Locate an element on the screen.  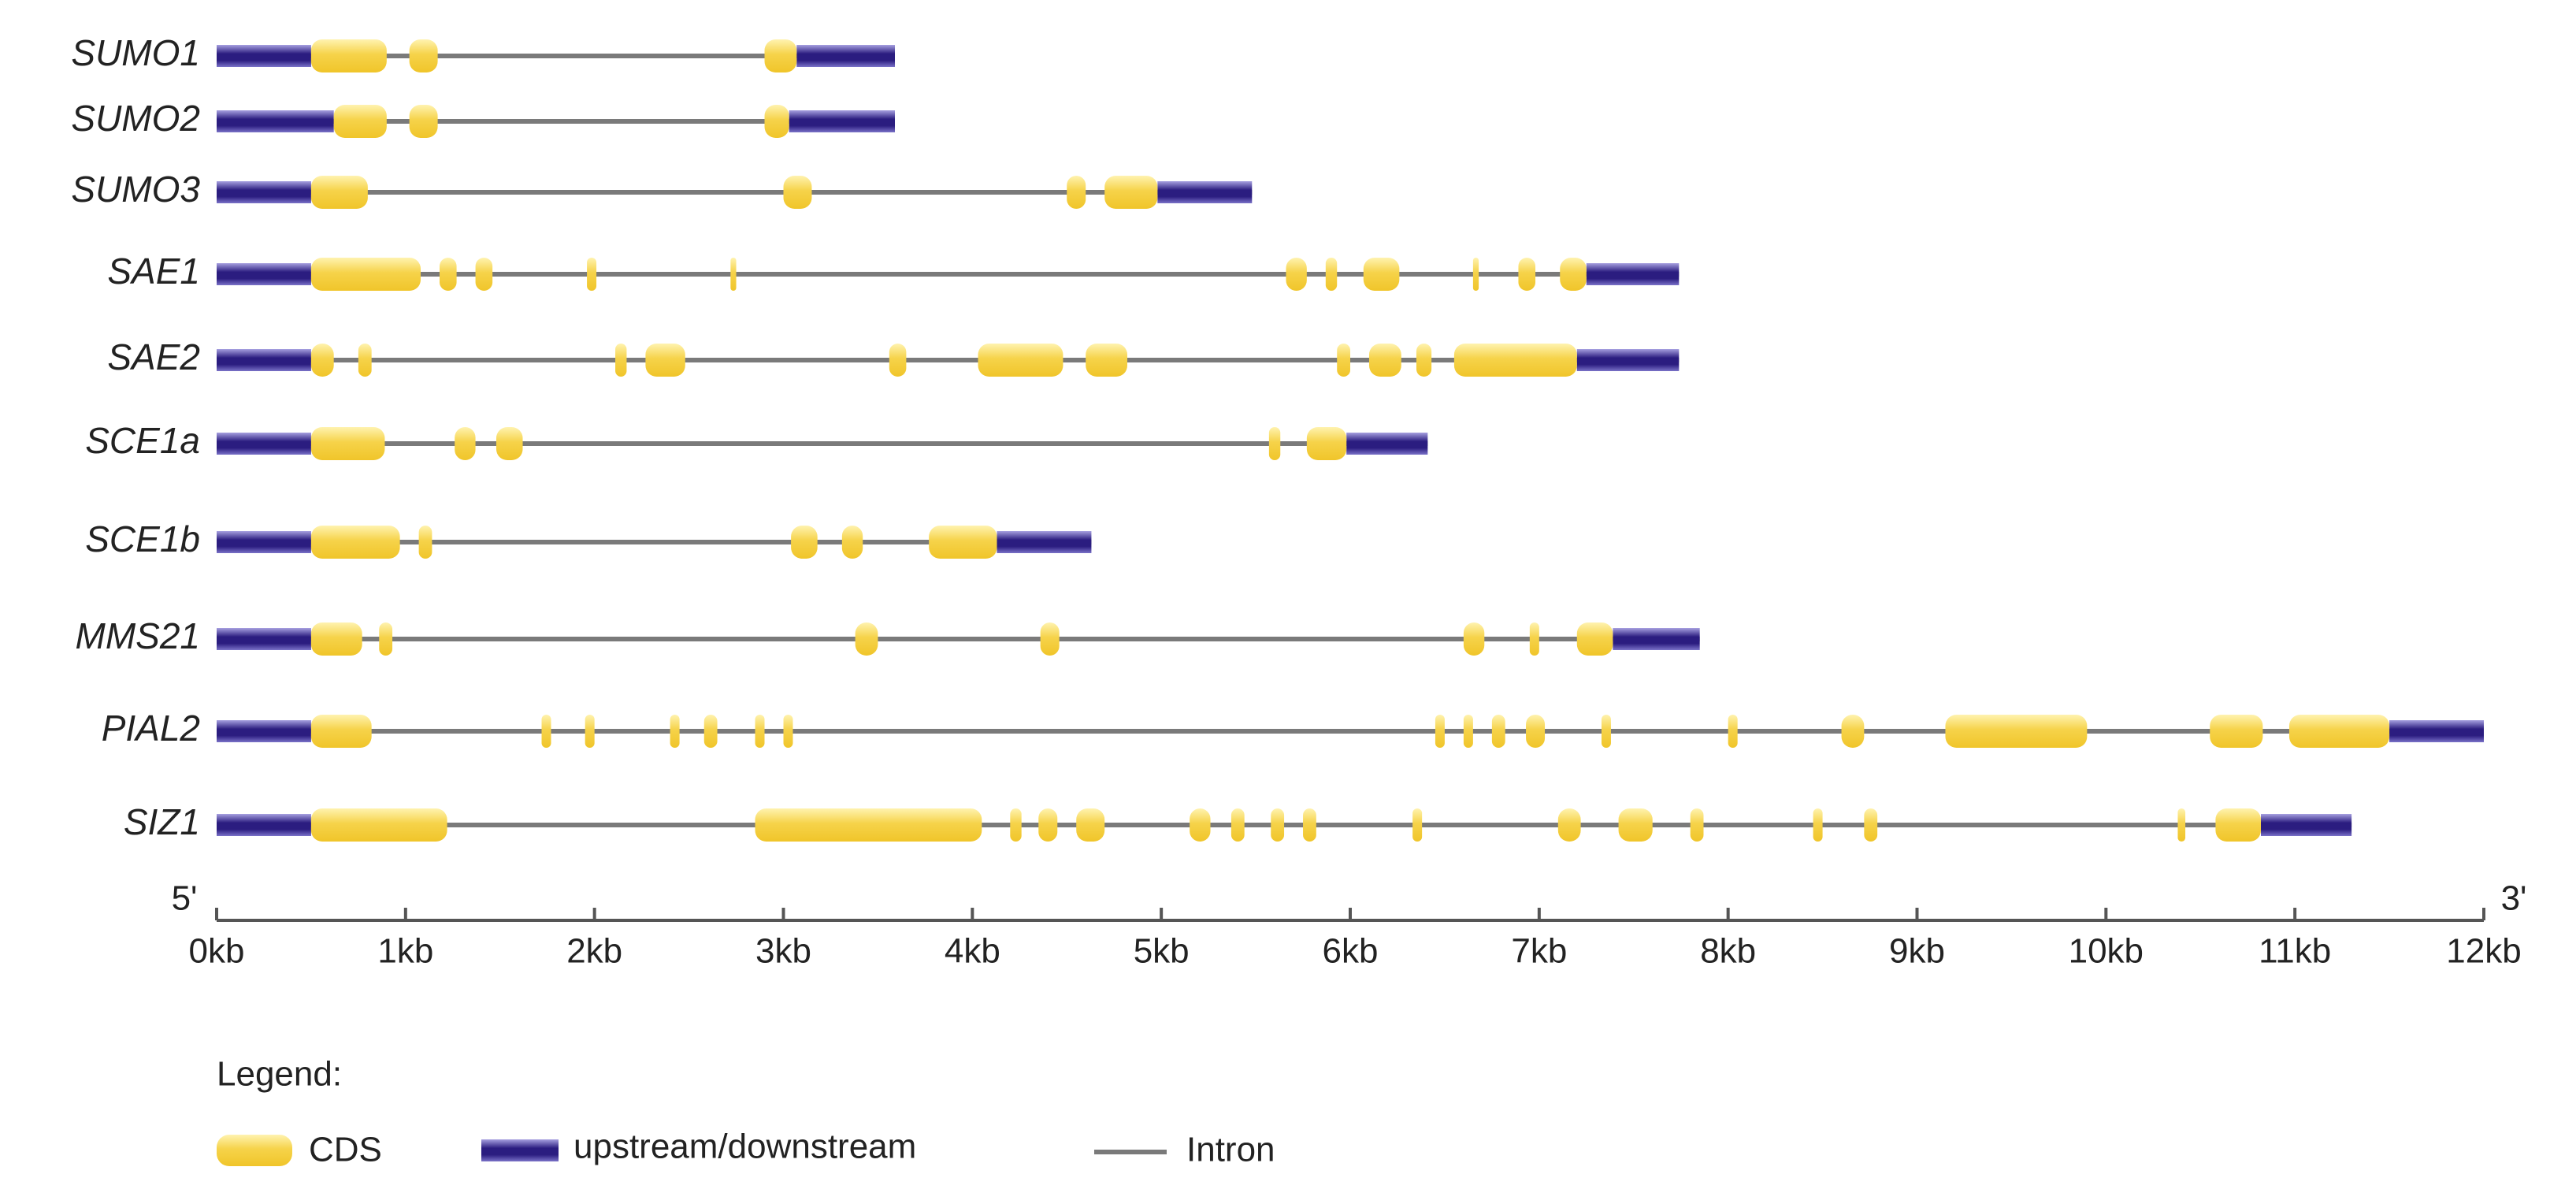
gene-label: MMS21 is located at coordinates (138, 636).